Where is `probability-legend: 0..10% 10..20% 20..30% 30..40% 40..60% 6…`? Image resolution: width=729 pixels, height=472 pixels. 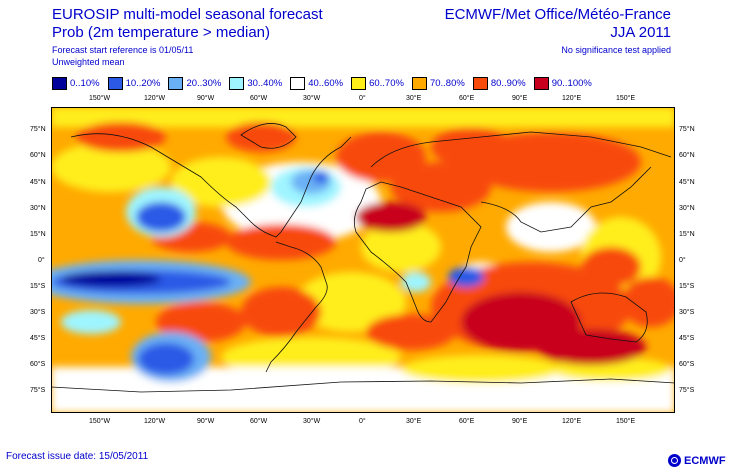
probability-legend: 0..10% 10..20% 20..30% 30..40% 40..60% 6… is located at coordinates (326, 83).